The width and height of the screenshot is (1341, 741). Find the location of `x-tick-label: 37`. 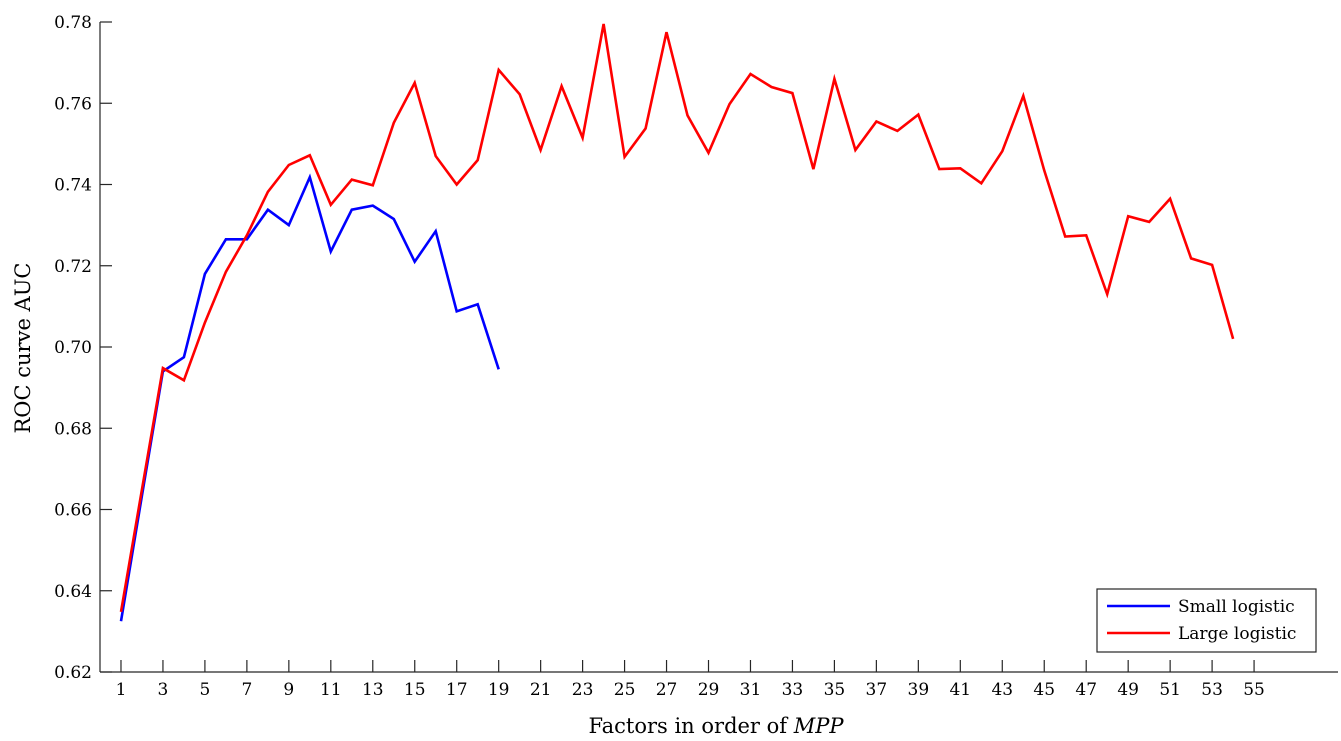

x-tick-label: 37 is located at coordinates (877, 690).